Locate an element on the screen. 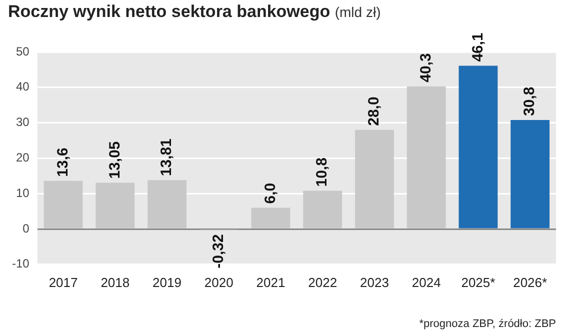 The width and height of the screenshot is (564, 334). y-tick-label: 30 is located at coordinates (23, 122).